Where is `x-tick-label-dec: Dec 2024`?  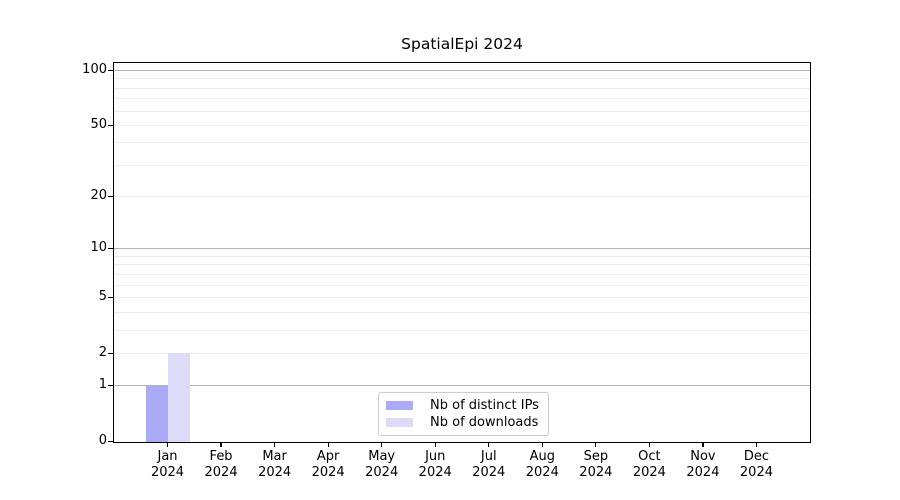 x-tick-label-dec: Dec 2024 is located at coordinates (756, 465).